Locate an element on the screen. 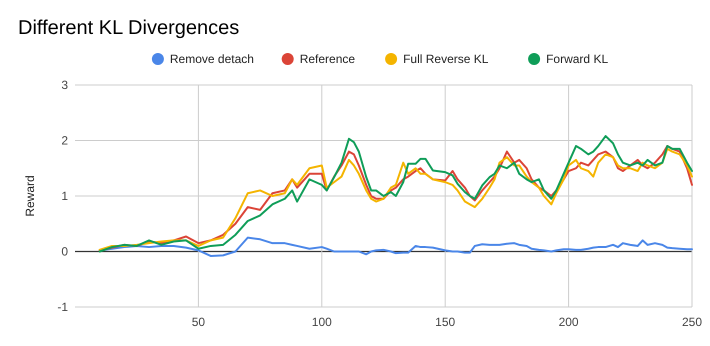 The width and height of the screenshot is (710, 346). x-tick-label: 50 is located at coordinates (199, 322).